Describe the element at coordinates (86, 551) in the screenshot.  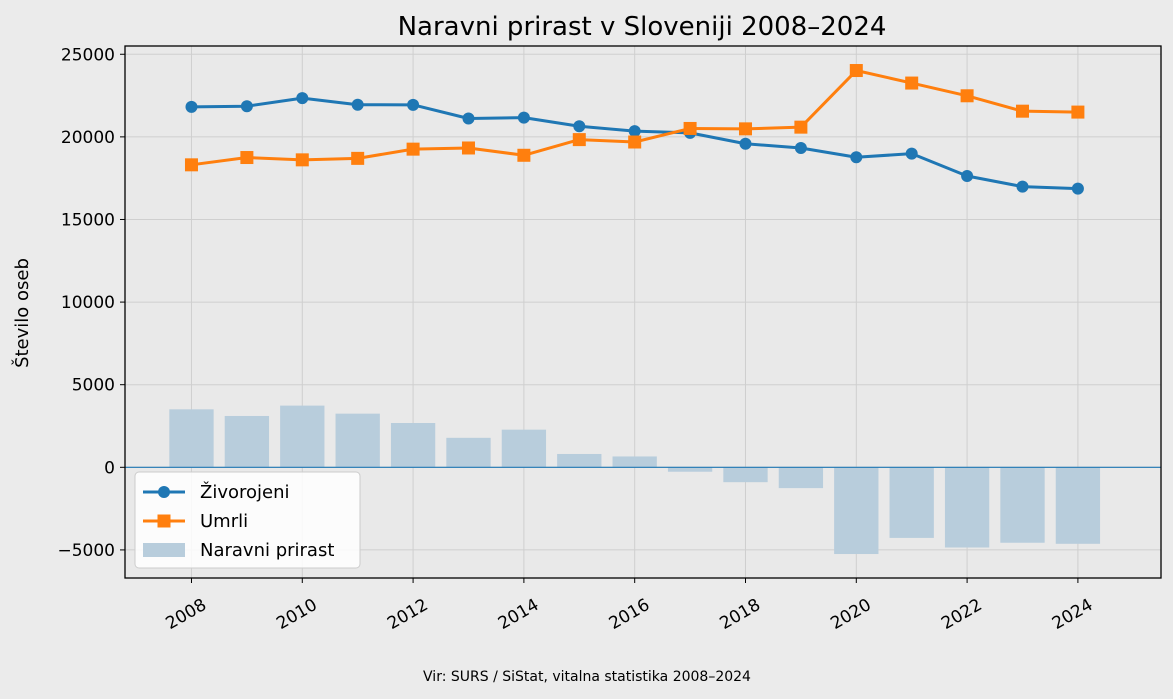
I see `y-tick-label: −5000` at that location.